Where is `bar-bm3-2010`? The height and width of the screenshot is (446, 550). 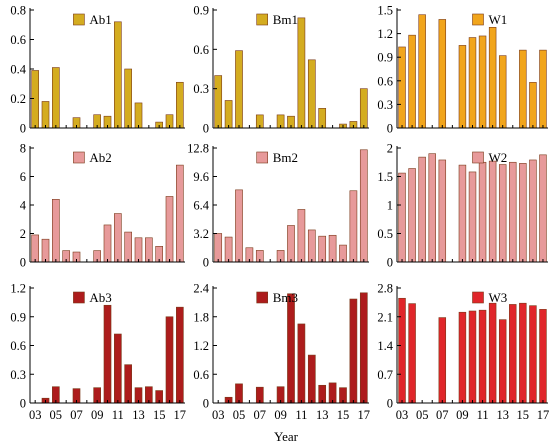
bar-bm3-2010 is located at coordinates (291, 348).